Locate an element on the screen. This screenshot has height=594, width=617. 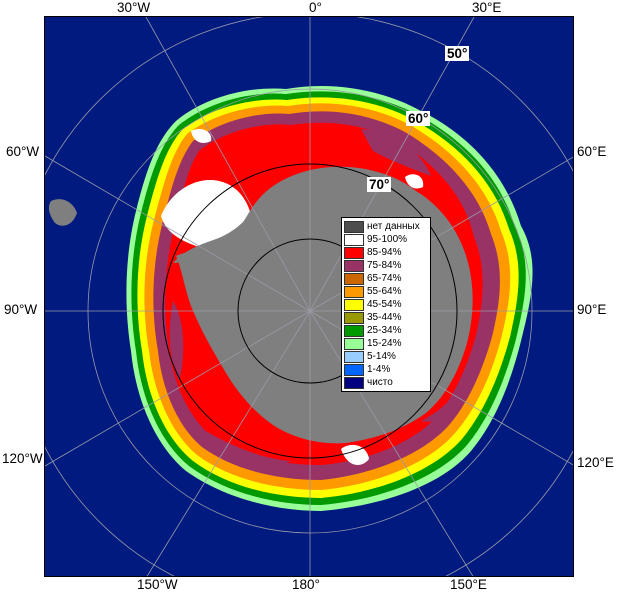
legend-item: 55-64% is located at coordinates (386, 291).